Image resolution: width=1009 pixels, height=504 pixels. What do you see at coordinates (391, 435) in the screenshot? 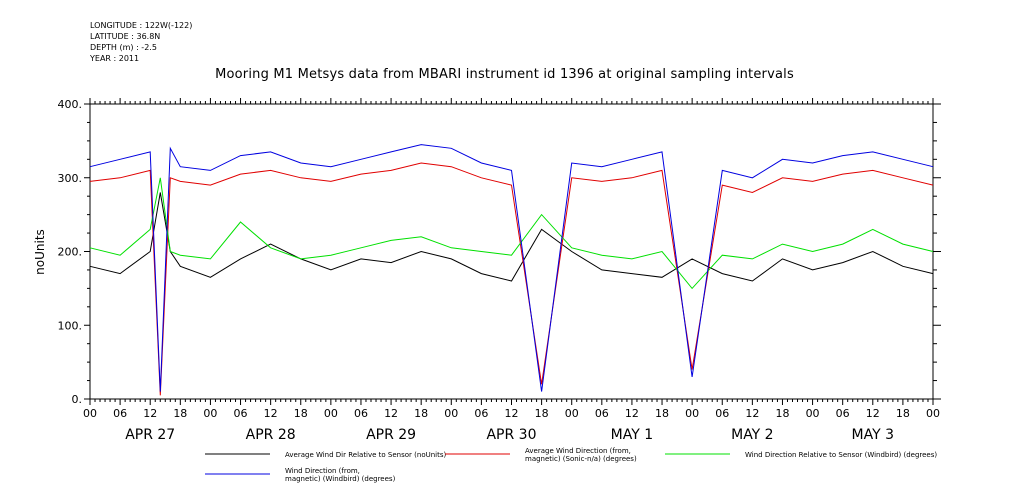
I see `day-label: APR 29` at bounding box center [391, 435].